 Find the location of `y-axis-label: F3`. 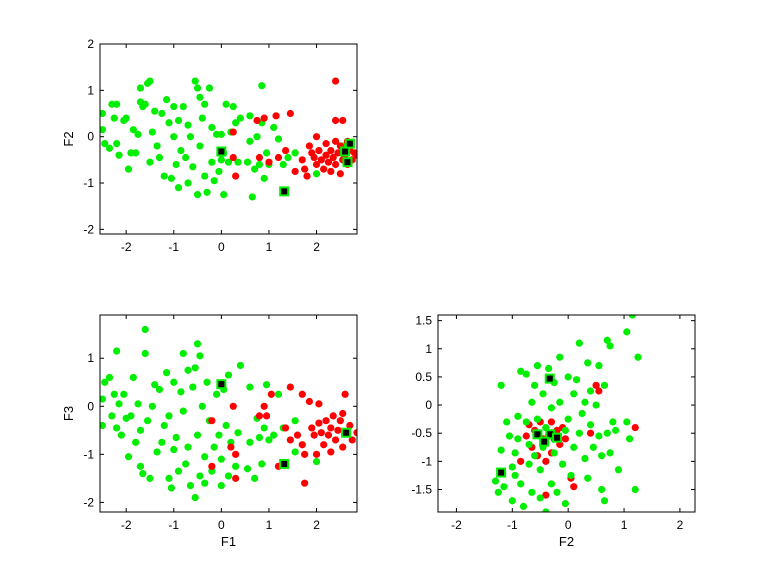

y-axis-label: F3 is located at coordinates (68, 413).